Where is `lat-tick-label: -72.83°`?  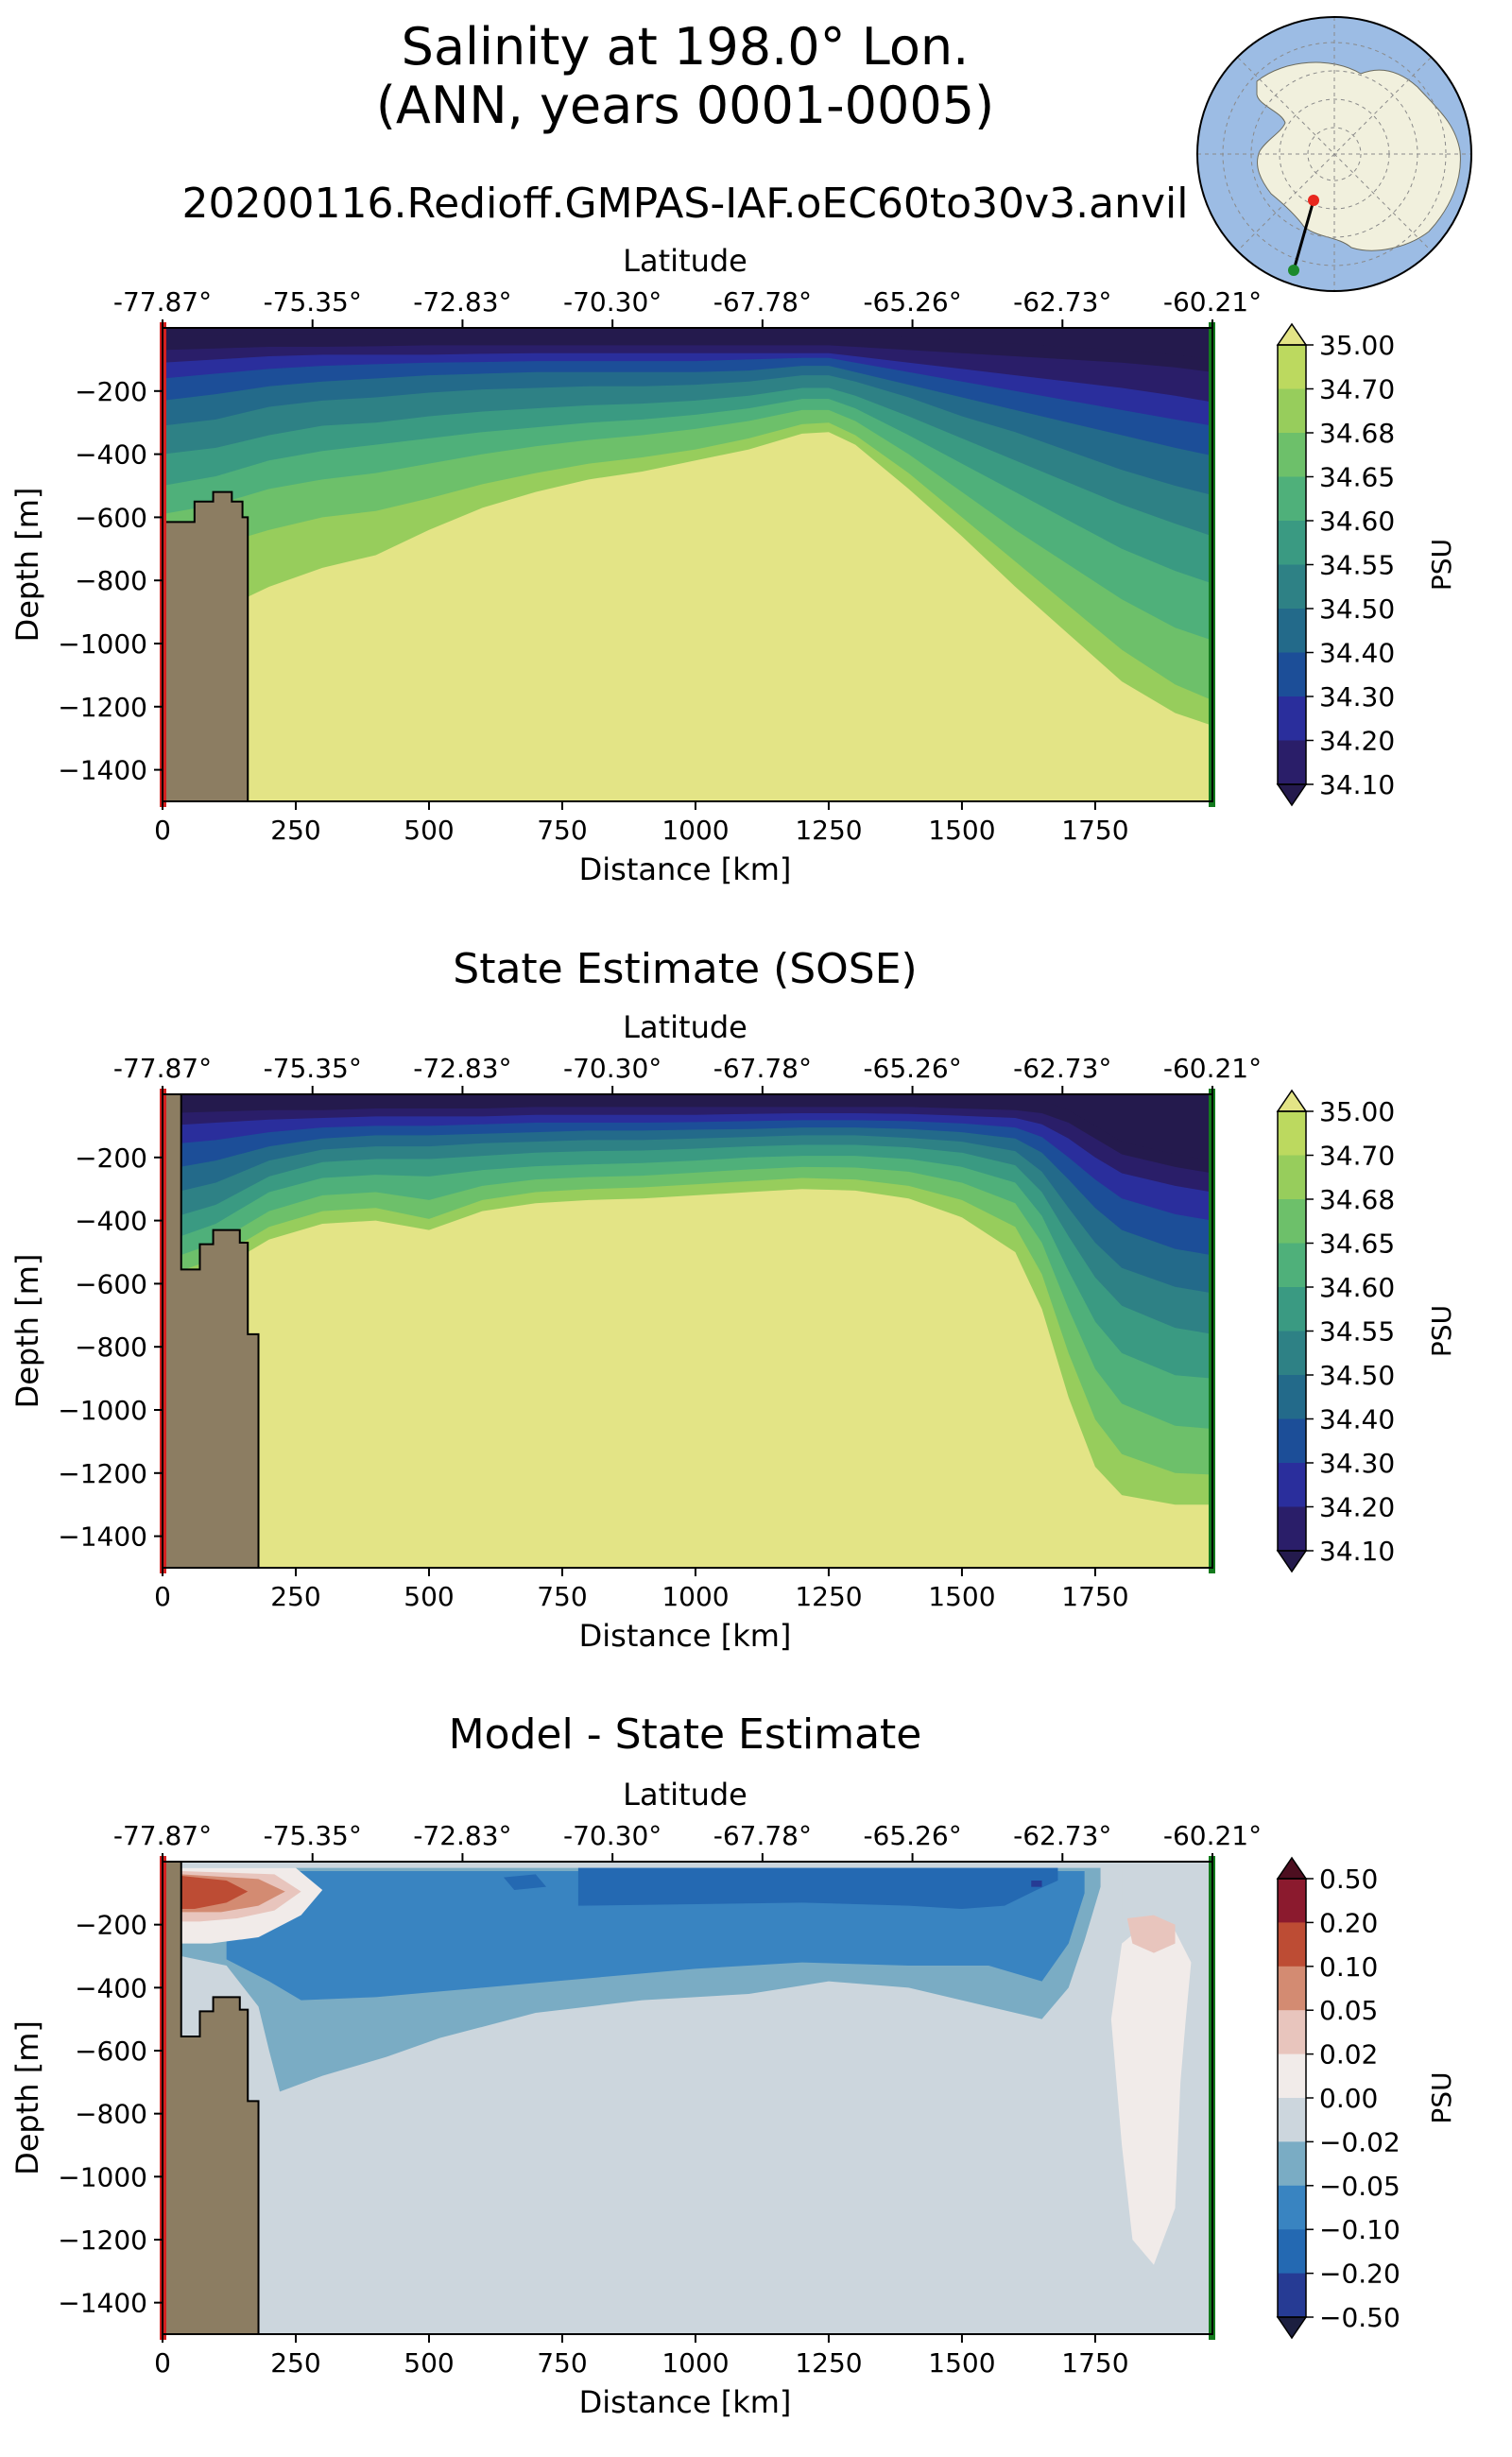
lat-tick-label: -72.83° is located at coordinates (462, 1068).